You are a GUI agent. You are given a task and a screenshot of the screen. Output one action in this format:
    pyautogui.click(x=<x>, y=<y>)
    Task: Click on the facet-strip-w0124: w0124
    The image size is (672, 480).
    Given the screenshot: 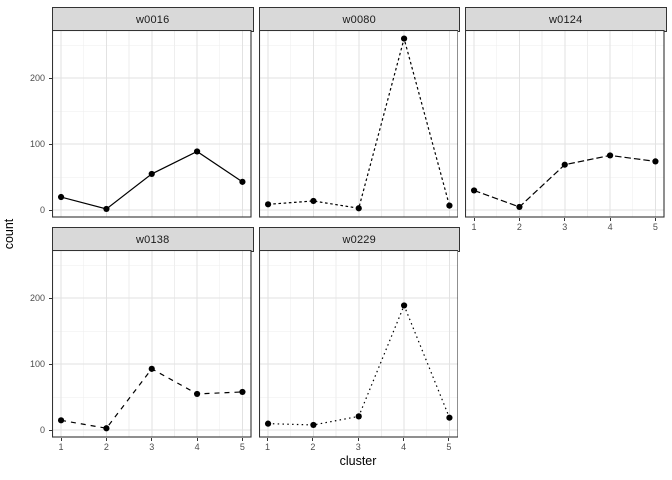 What is the action you would take?
    pyautogui.click(x=566, y=19)
    